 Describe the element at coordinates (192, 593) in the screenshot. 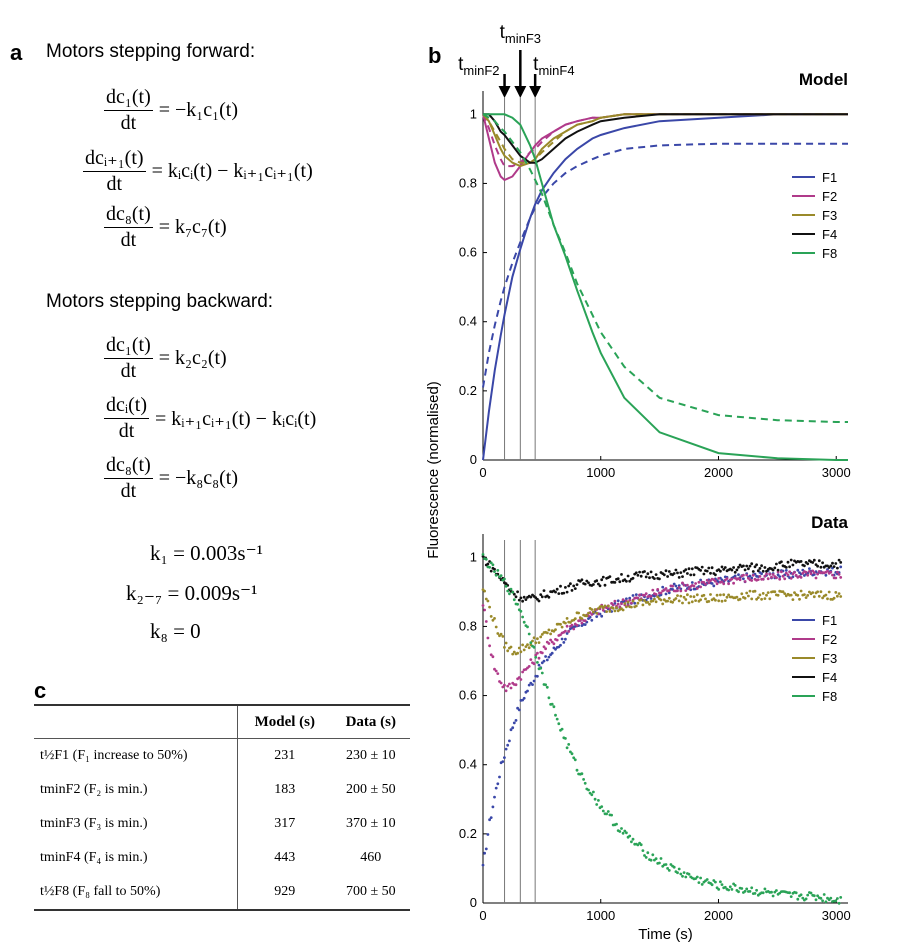

I see `constant-k2-7: k₂₋₇ = 0.009s⁻¹` at that location.